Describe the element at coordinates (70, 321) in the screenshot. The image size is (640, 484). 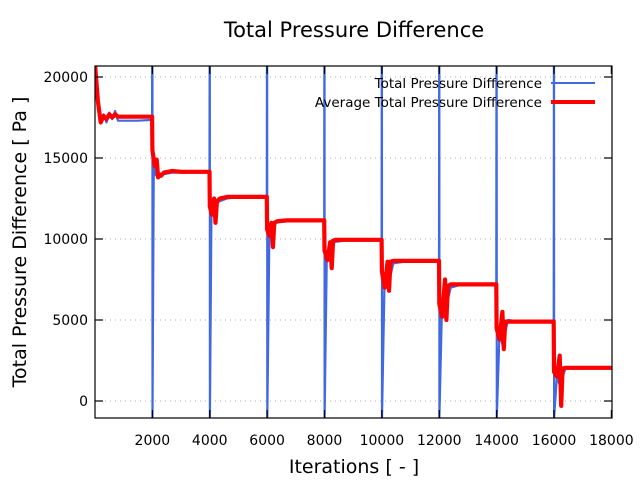
I see `y-tick-label: 5000` at that location.